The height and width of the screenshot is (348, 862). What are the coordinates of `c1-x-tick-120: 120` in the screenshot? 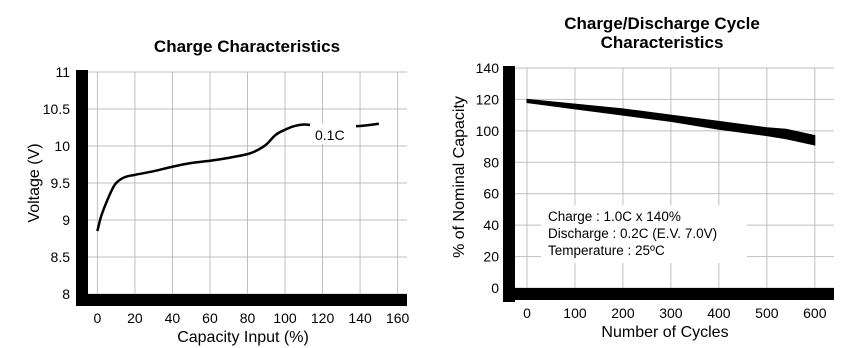 It's located at (323, 318).